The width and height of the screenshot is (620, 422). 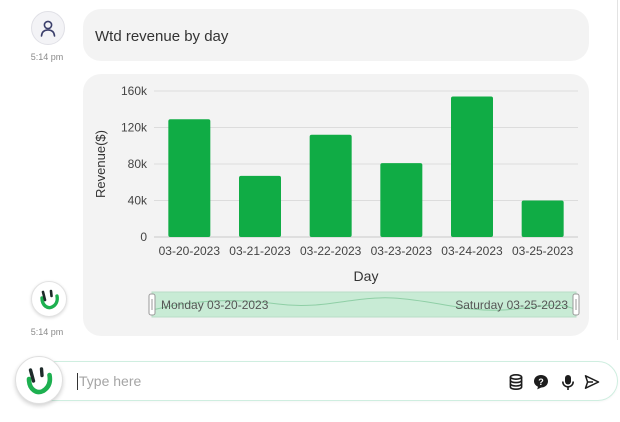 I want to click on x-tick-label: 03-21-2023, so click(x=260, y=251).